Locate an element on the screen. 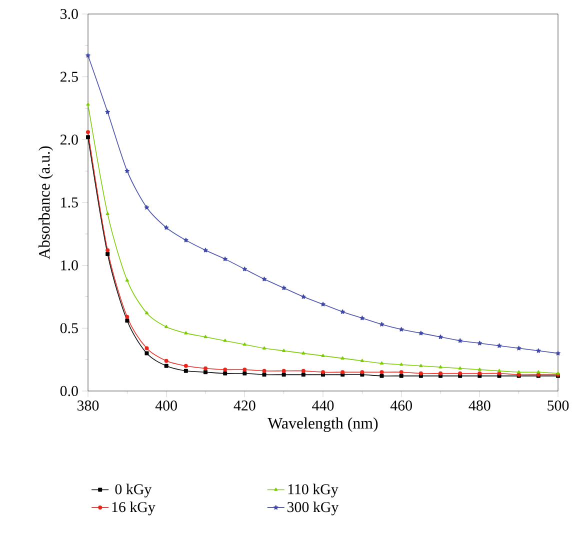  x-tick-label: 480 is located at coordinates (479, 405).